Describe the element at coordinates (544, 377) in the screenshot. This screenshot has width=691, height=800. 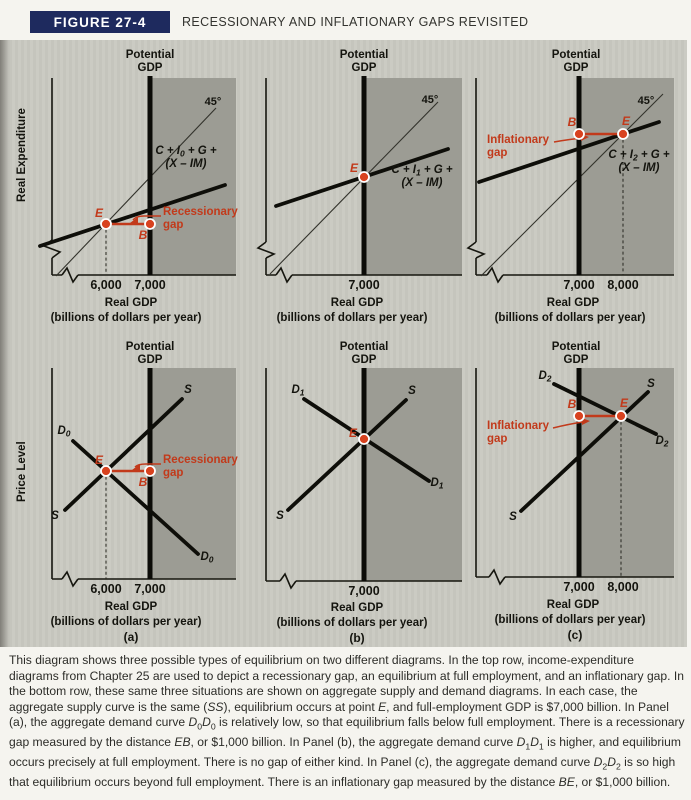
I see `demand-label-upper: D2` at that location.